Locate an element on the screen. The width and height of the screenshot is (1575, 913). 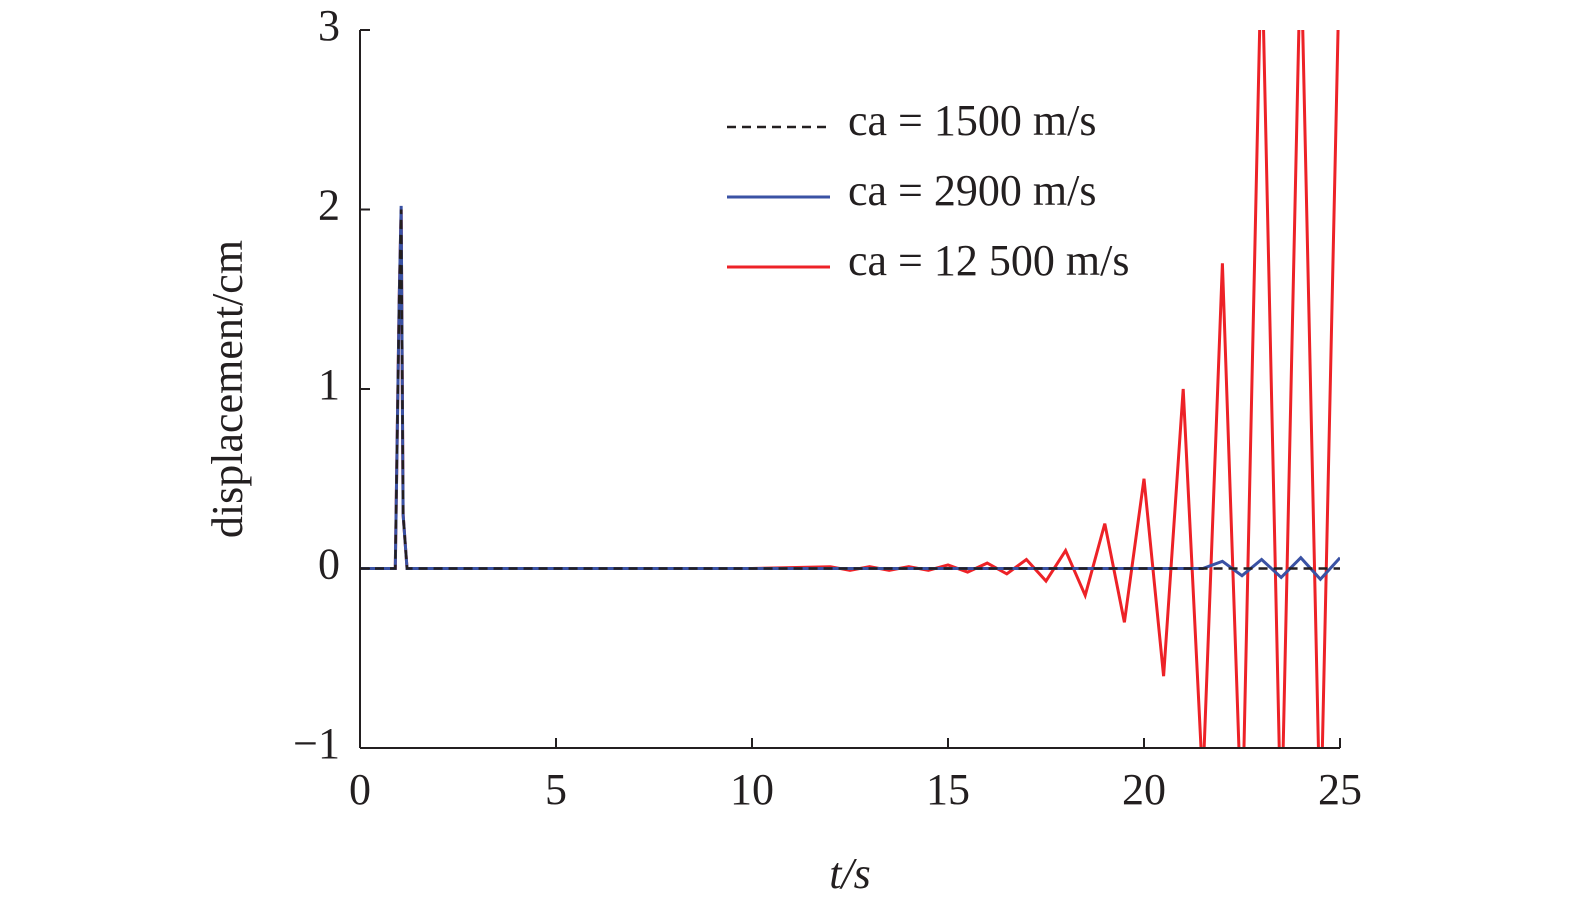
legend-label: ca = 12 500 m/s is located at coordinates (988, 260).